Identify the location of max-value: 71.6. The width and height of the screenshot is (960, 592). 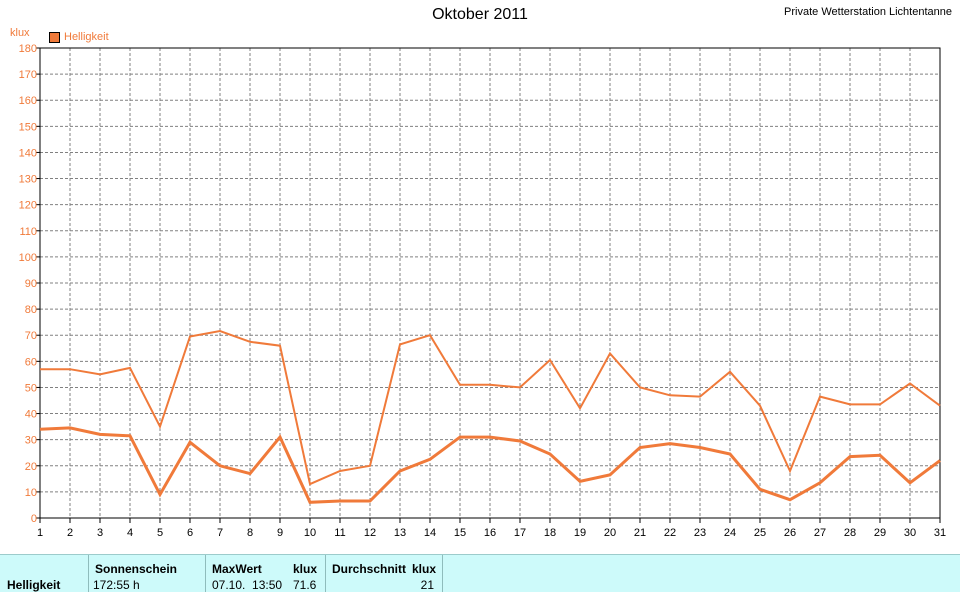
(305, 585).